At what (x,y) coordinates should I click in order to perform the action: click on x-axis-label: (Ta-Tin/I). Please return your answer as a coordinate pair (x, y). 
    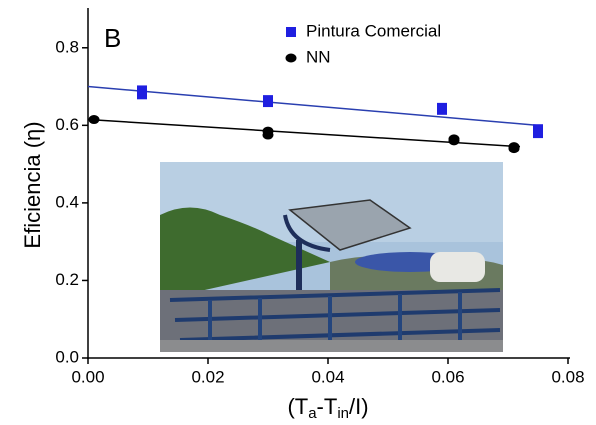
    Looking at the image, I should click on (327, 408).